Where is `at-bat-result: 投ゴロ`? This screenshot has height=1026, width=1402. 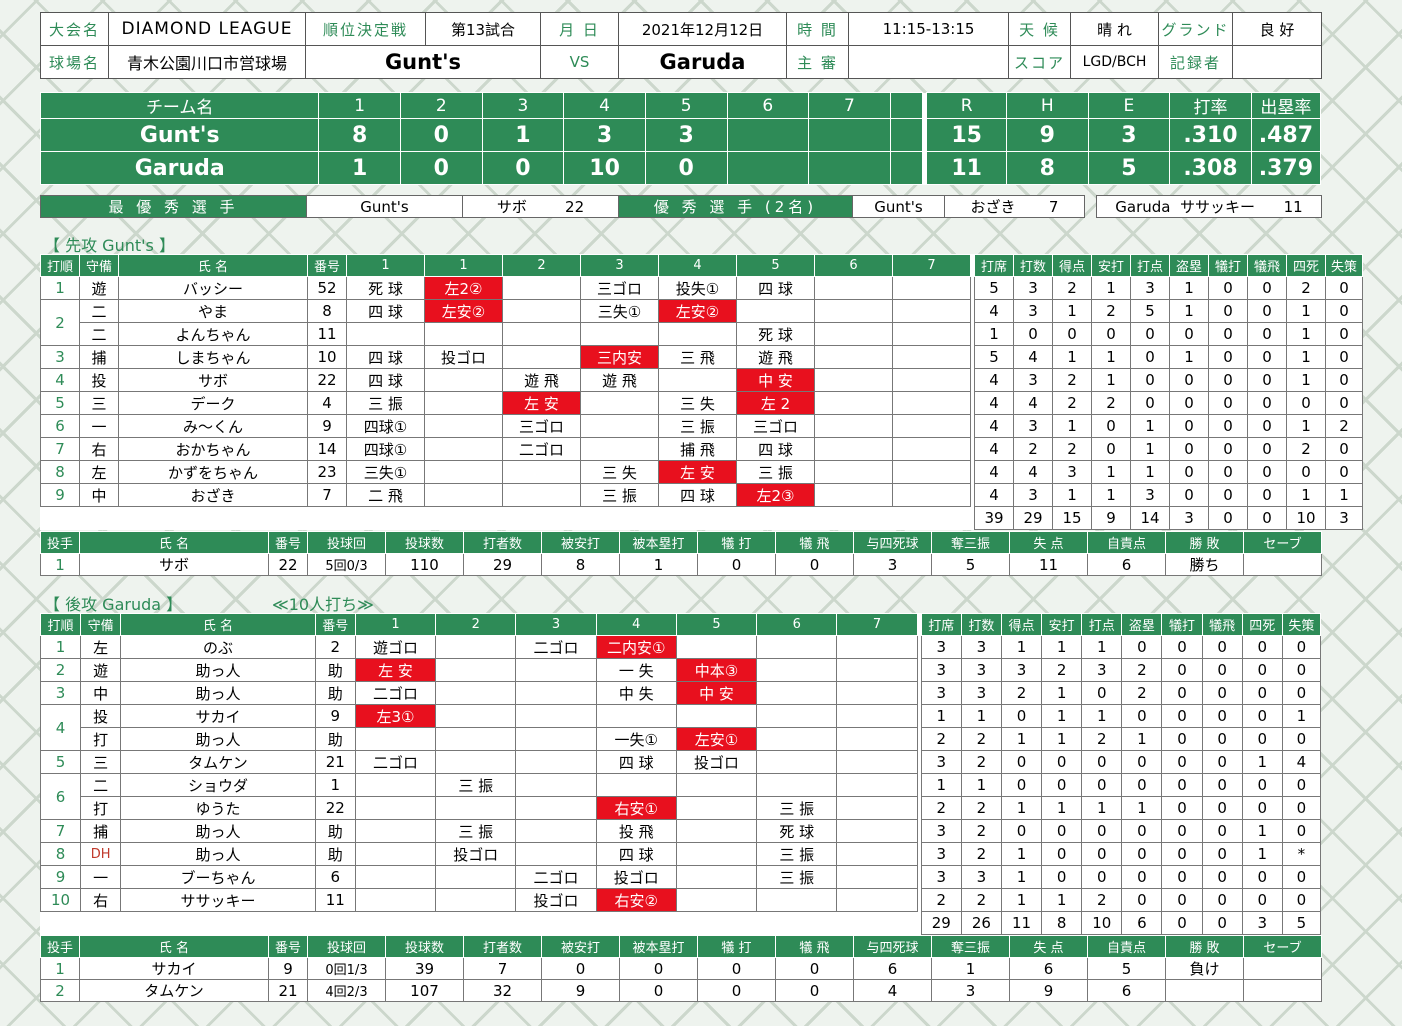 at-bat-result: 投ゴロ is located at coordinates (716, 762).